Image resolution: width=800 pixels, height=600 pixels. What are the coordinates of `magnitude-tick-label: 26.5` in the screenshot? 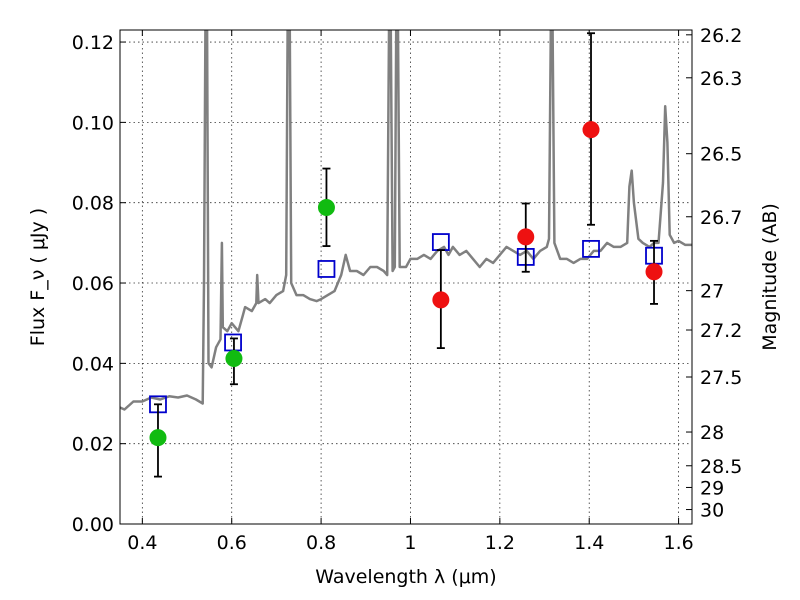 It's located at (721, 155).